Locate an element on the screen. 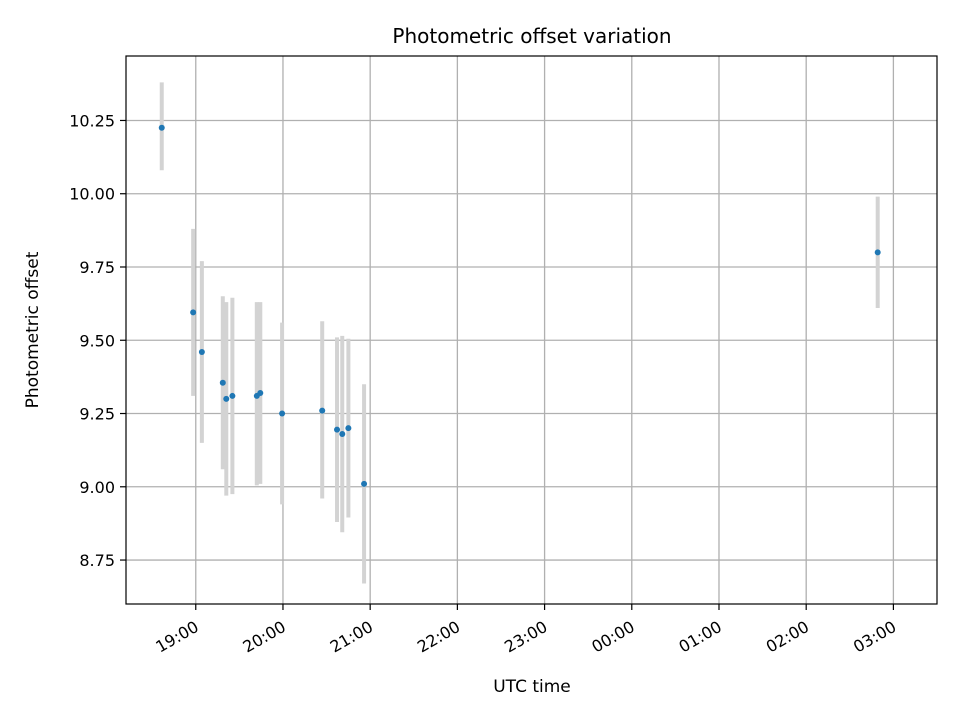  y-axis-label: Photometric offset is located at coordinates (33, 329).